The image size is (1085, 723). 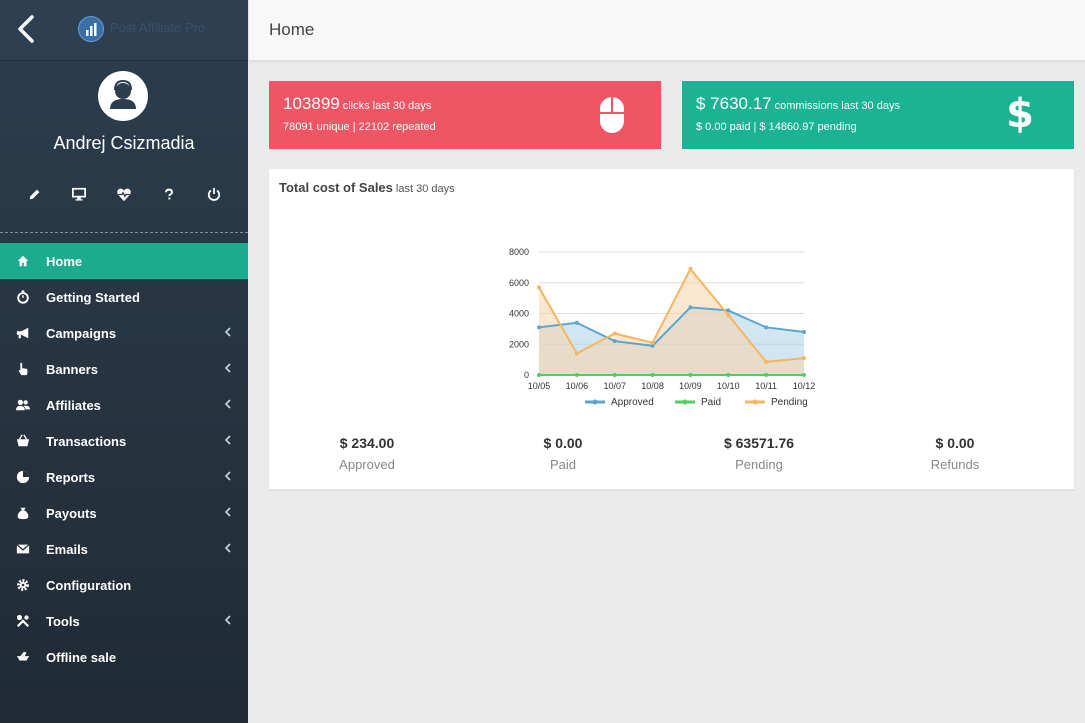 What do you see at coordinates (124, 30) in the screenshot?
I see `sidebar-header: Post Affiliate Pro` at bounding box center [124, 30].